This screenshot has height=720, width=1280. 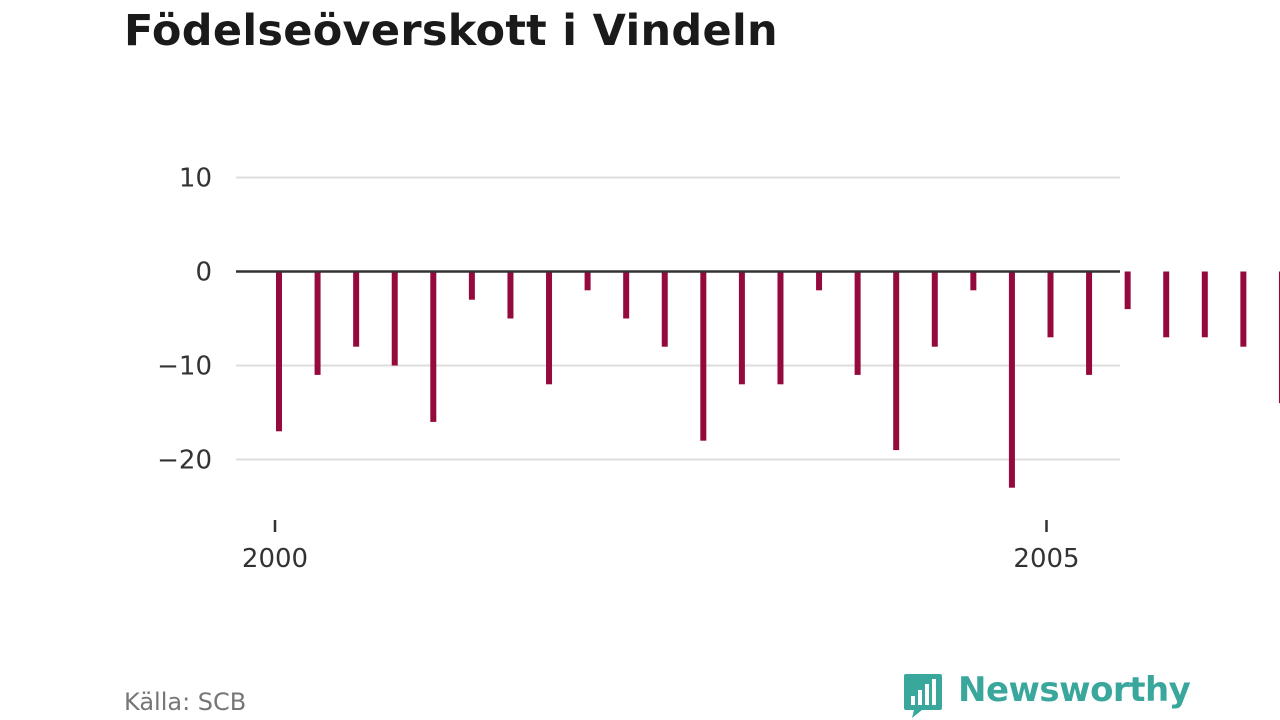 I want to click on chart-title: Födelseöverskott i Vindeln, so click(x=451, y=31).